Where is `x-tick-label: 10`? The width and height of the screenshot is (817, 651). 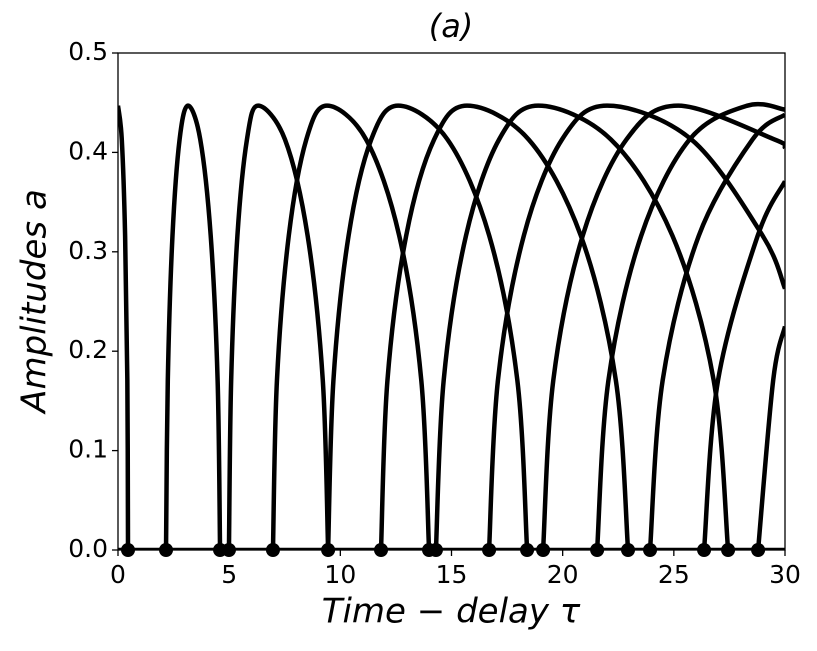 x-tick-label: 10 is located at coordinates (340, 574).